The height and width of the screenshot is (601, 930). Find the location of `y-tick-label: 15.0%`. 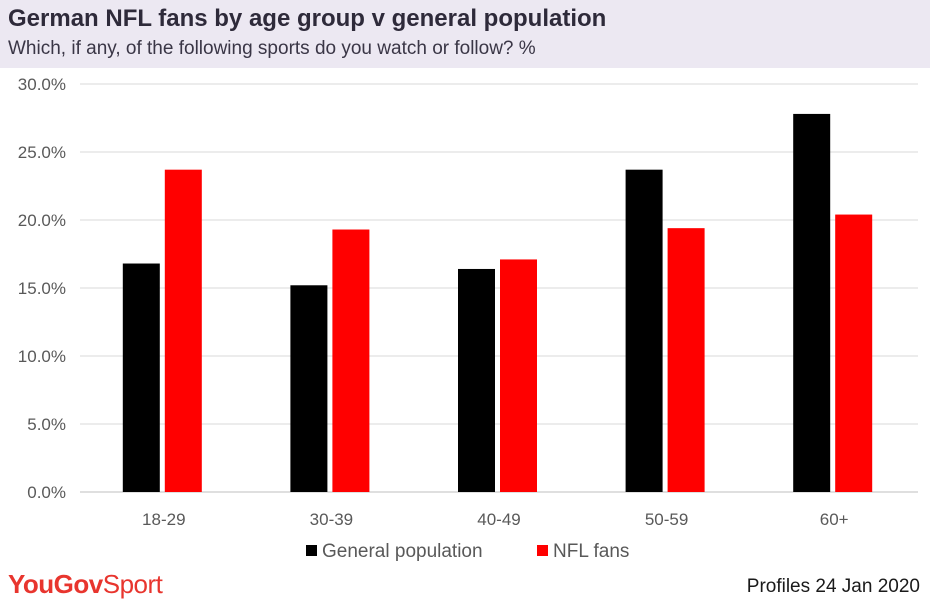

y-tick-label: 15.0% is located at coordinates (42, 288).